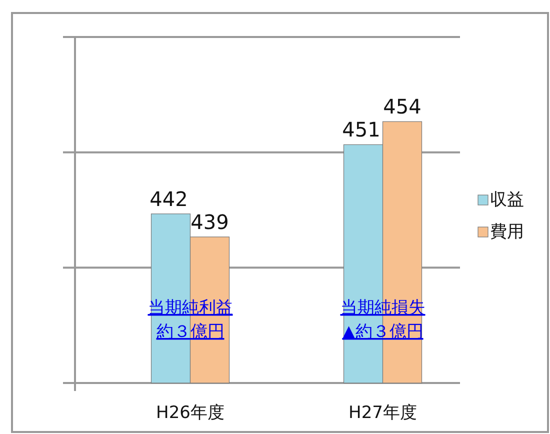 This screenshot has width=550, height=434. I want to click on x-tick-label: H27年度, so click(382, 413).